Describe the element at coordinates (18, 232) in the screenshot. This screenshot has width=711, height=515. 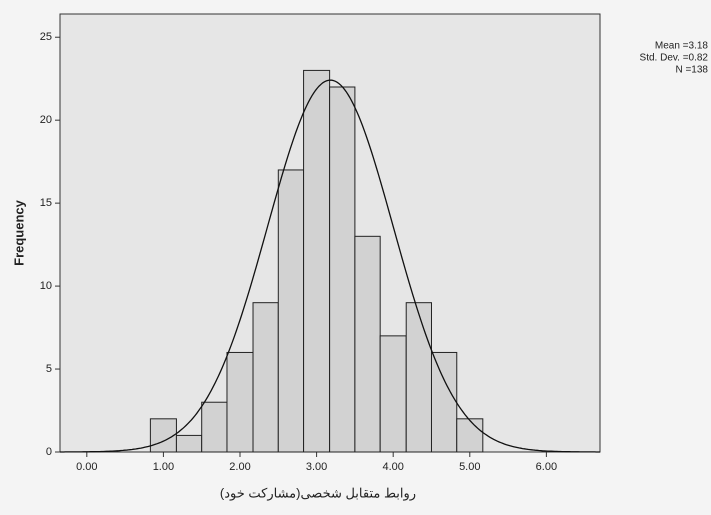
I see `y-axis-label: Frequency` at that location.